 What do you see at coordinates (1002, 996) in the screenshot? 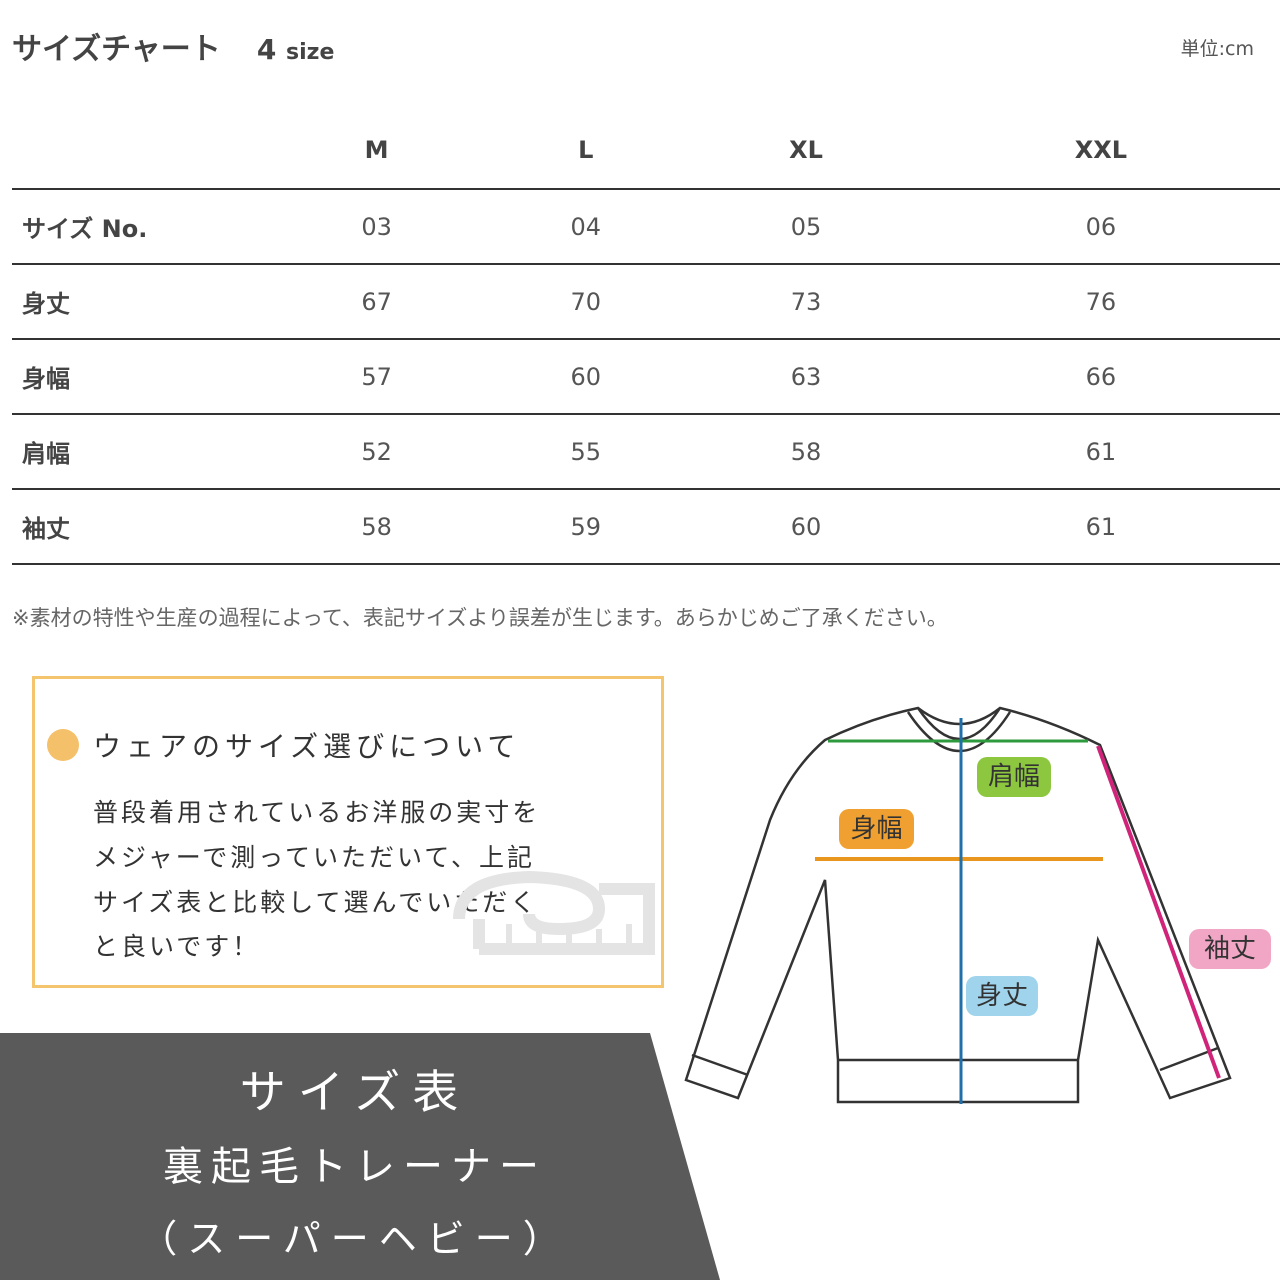
I see `length-tag: 身丈` at bounding box center [1002, 996].